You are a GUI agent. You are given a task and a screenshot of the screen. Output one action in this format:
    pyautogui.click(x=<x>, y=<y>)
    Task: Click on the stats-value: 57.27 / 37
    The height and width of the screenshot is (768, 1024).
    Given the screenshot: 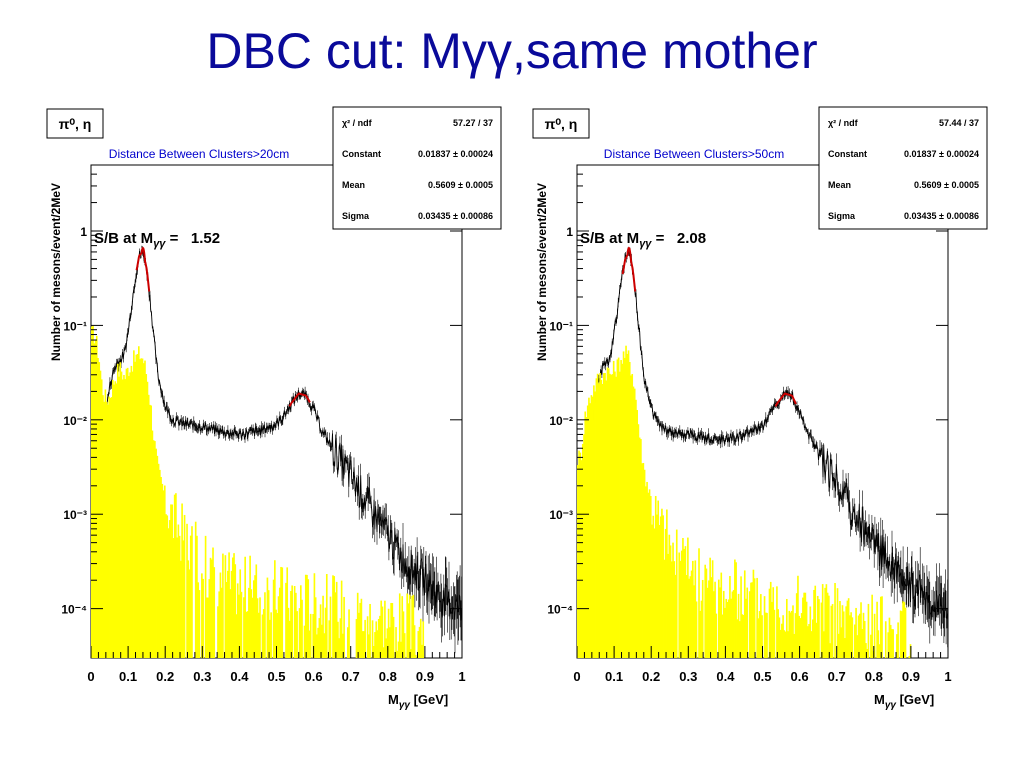 What is the action you would take?
    pyautogui.click(x=473, y=123)
    